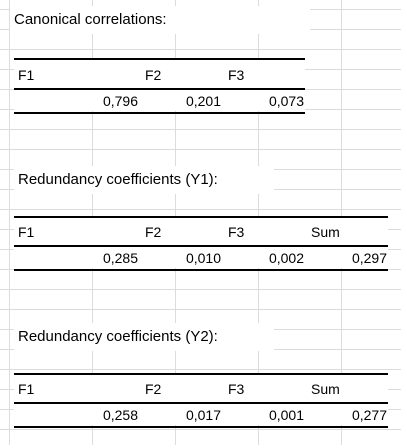  What do you see at coordinates (90, 20) in the screenshot?
I see `section-1-title: Canonical correlations:` at bounding box center [90, 20].